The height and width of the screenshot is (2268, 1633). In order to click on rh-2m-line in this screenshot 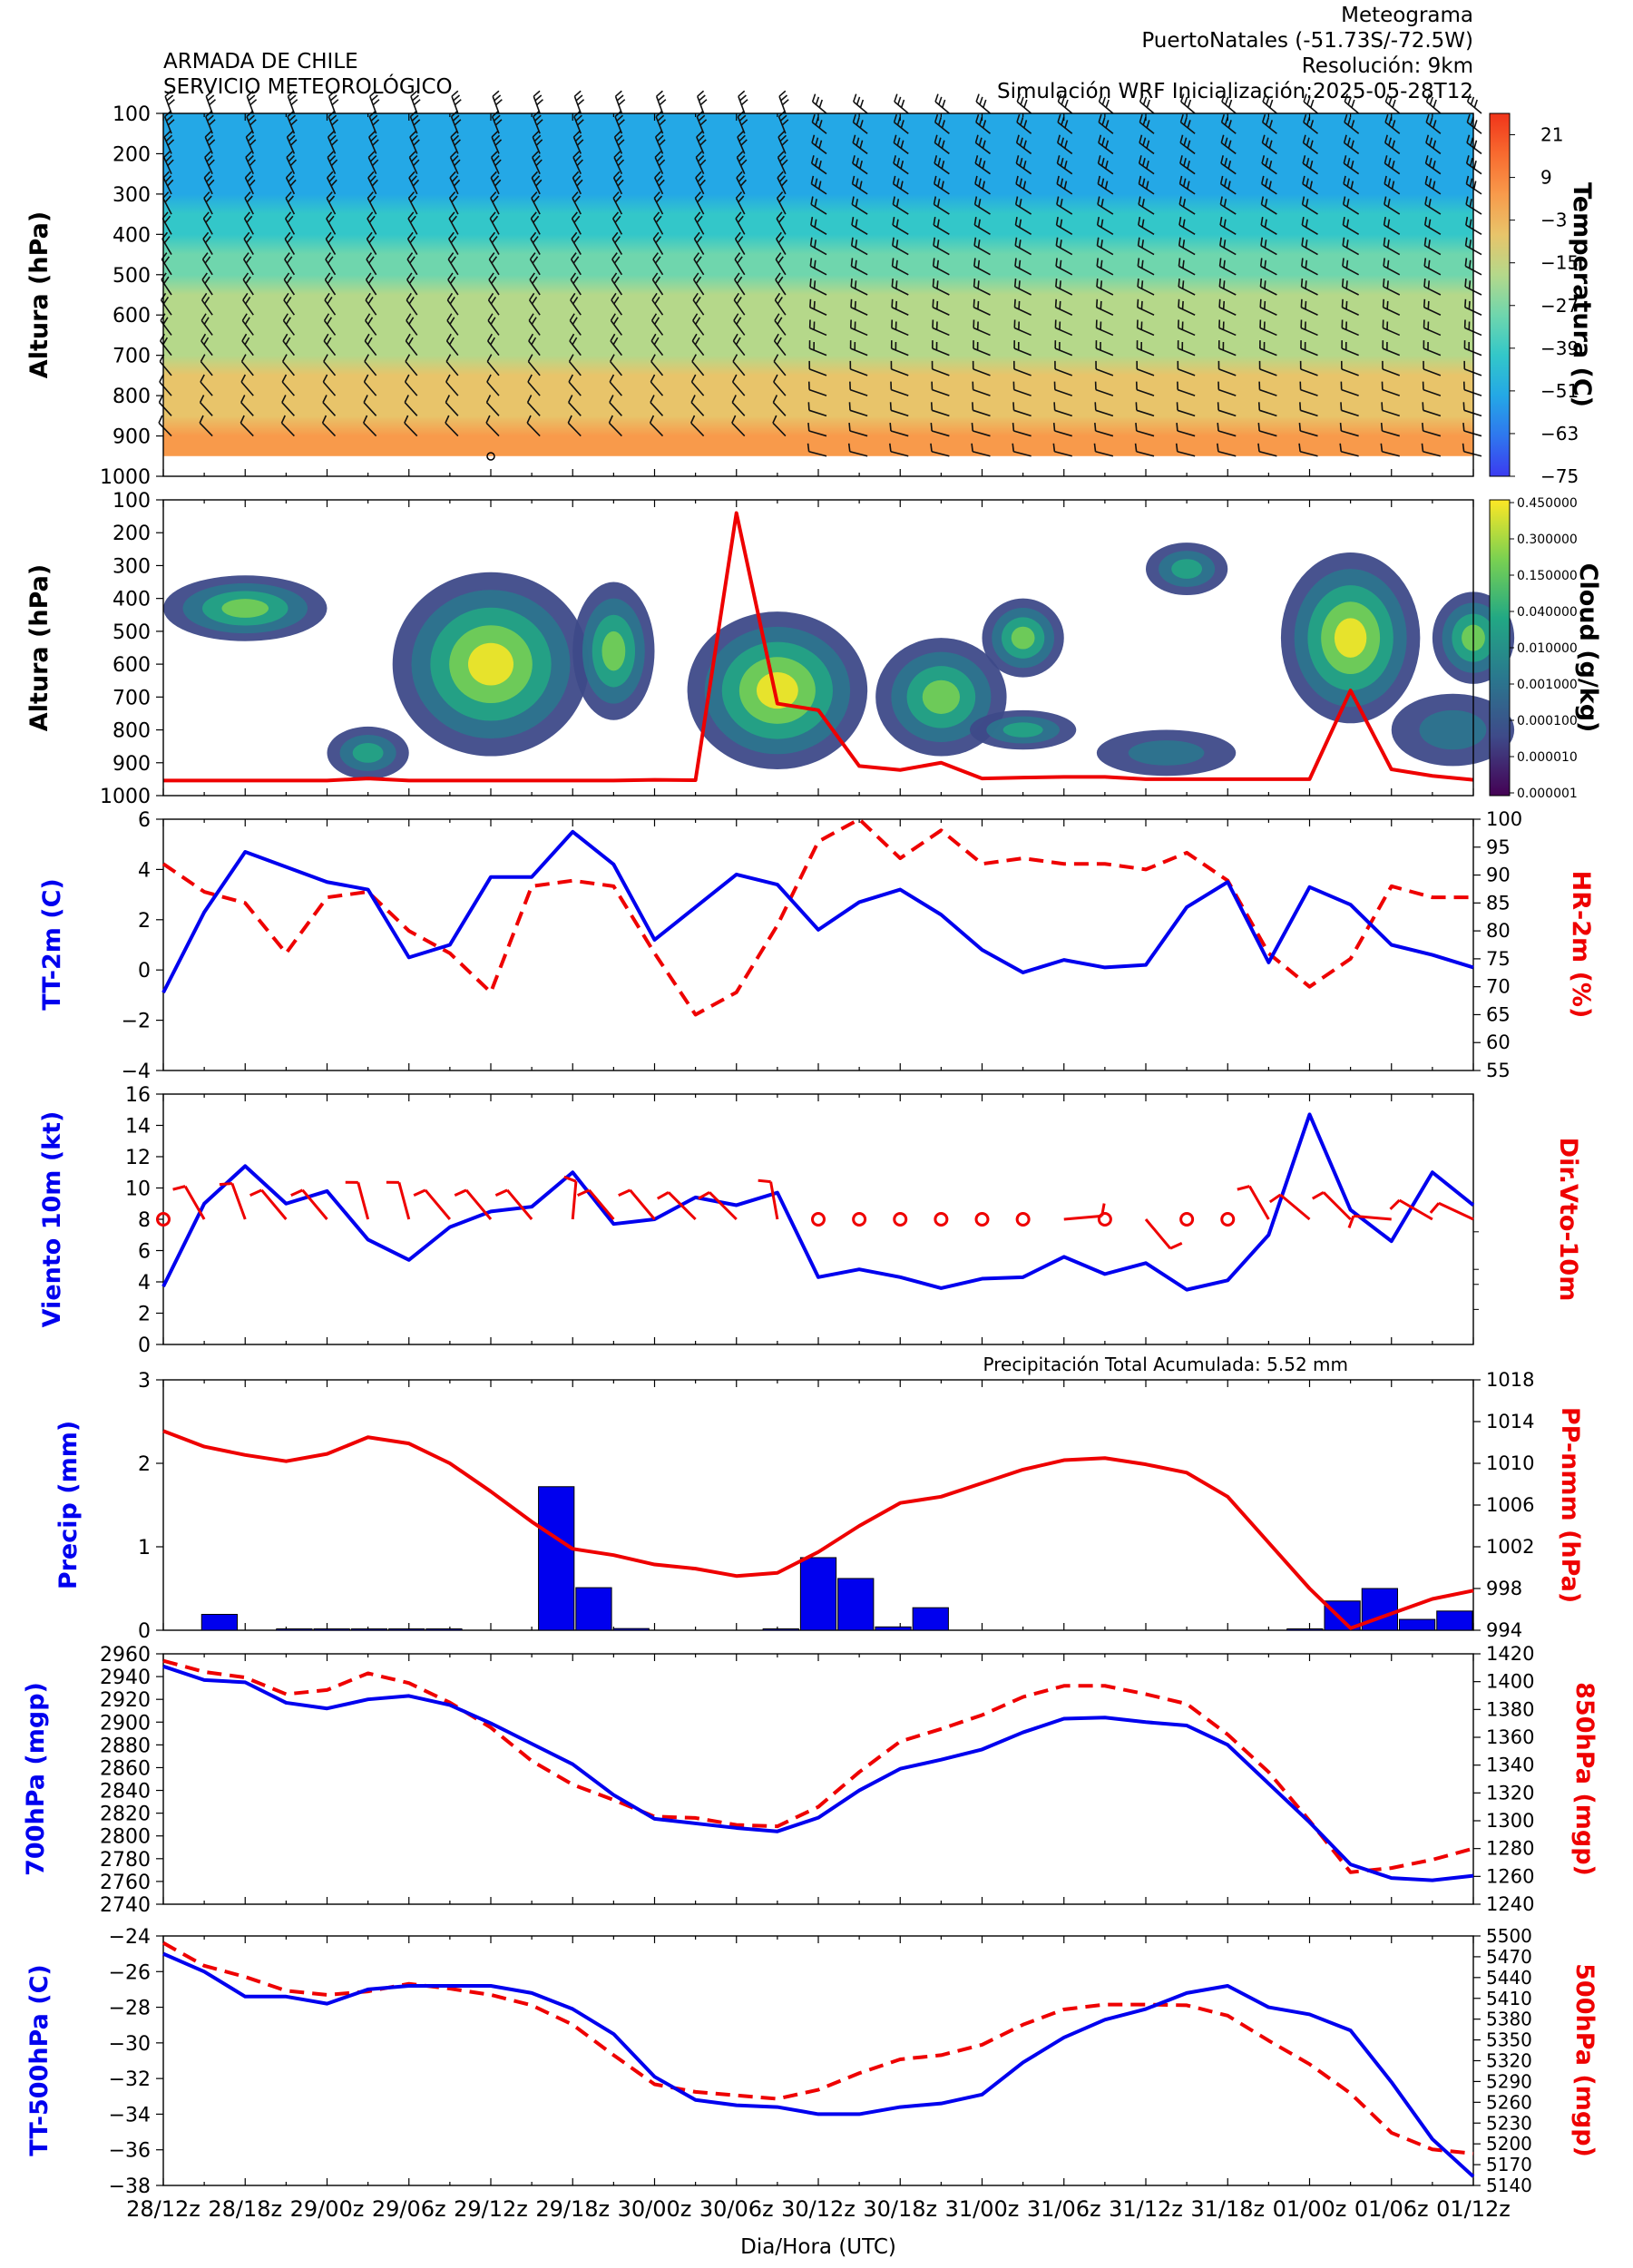, I will do `click(817, 917)`.